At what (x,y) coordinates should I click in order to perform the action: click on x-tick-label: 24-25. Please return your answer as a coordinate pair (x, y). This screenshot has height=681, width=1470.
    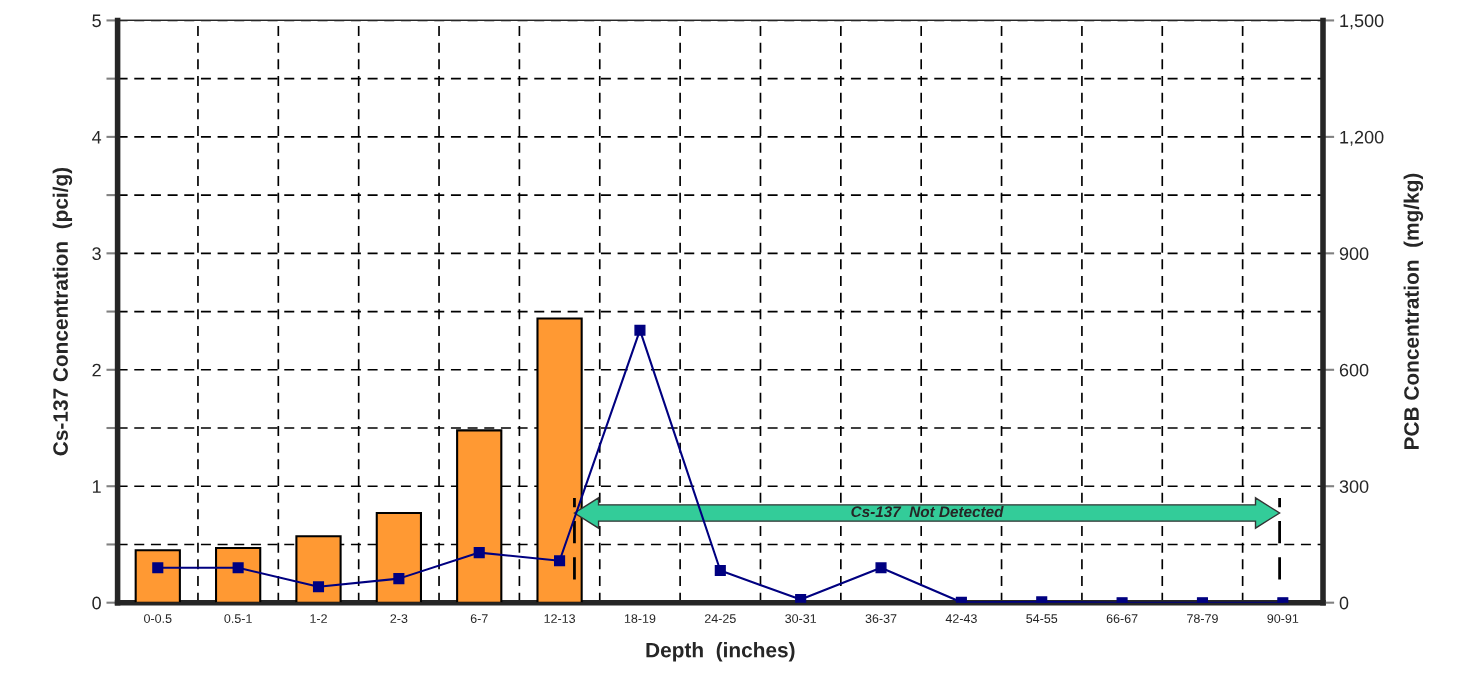
    Looking at the image, I should click on (720, 618).